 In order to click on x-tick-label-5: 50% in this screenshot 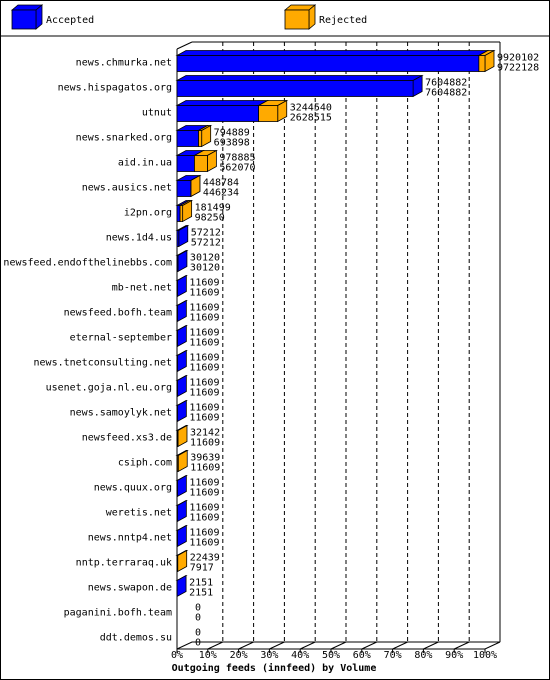, I will do `click(331, 655)`.